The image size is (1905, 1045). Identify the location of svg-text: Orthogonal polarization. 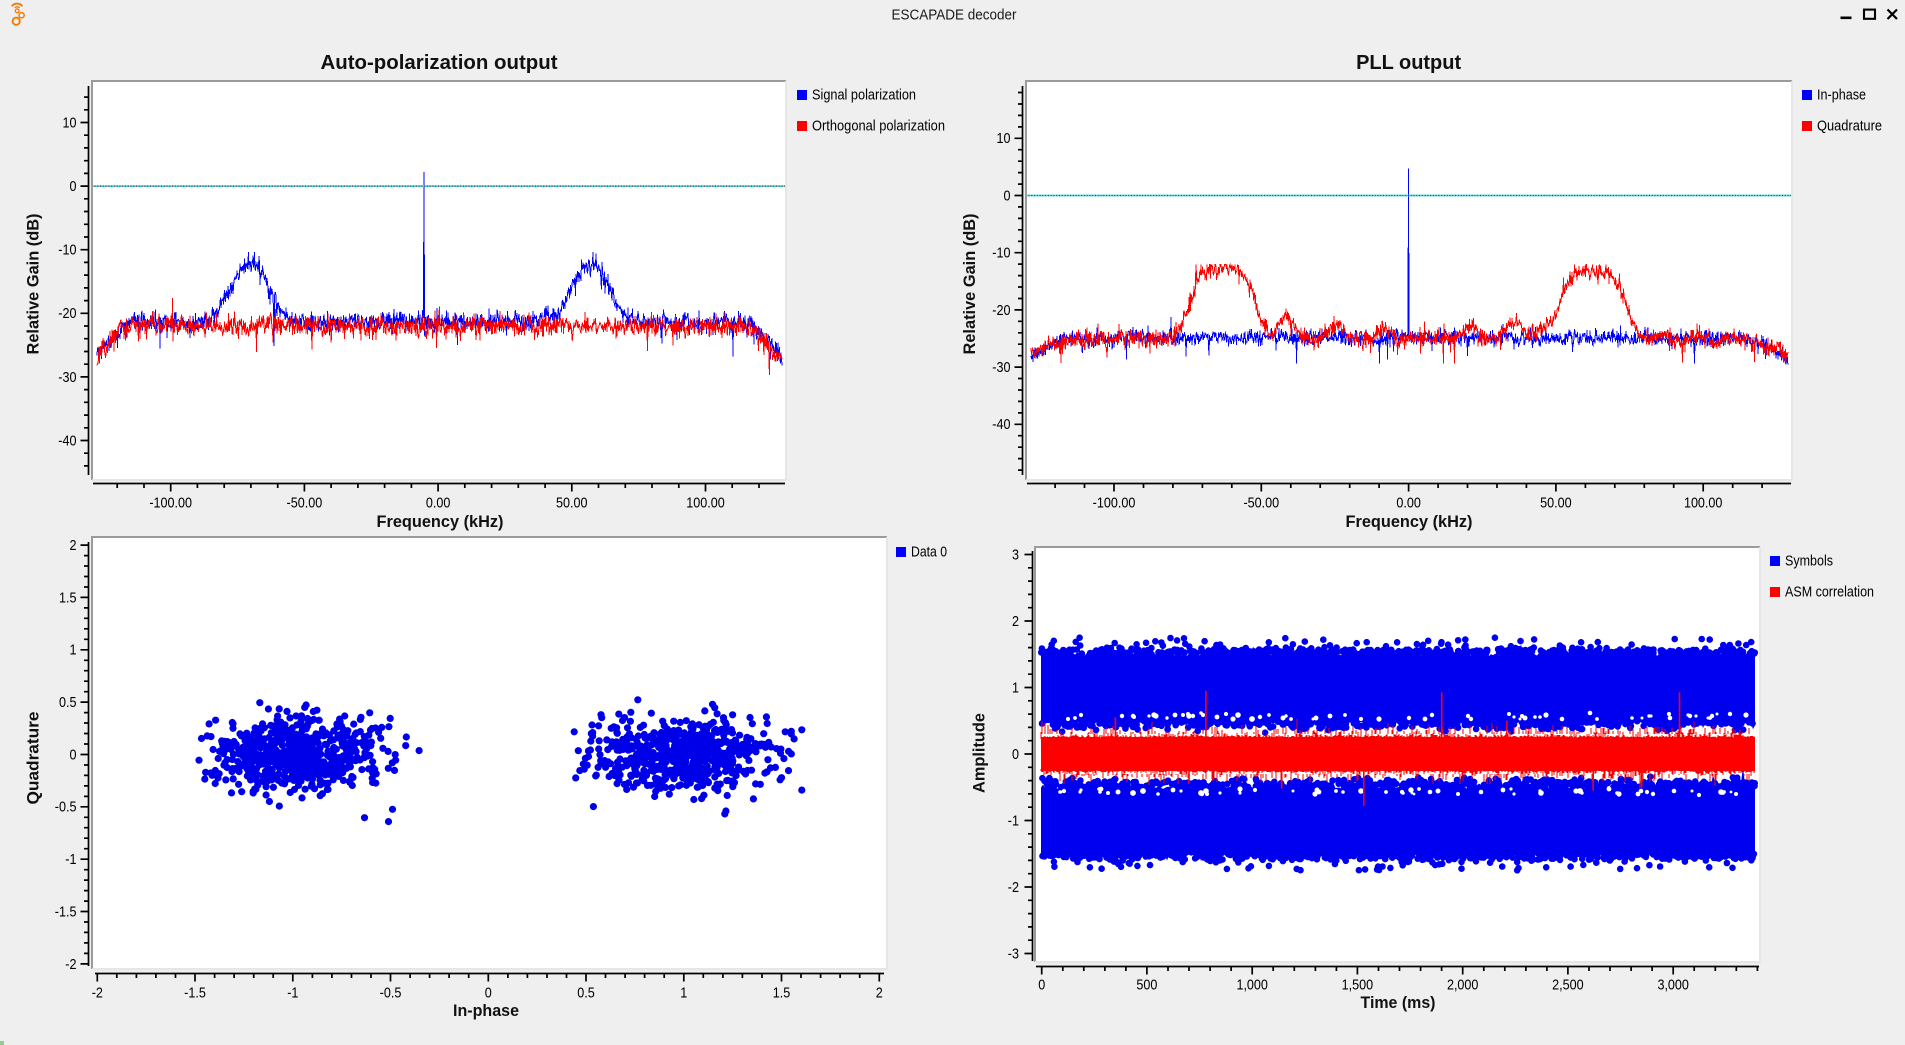
(878, 126).